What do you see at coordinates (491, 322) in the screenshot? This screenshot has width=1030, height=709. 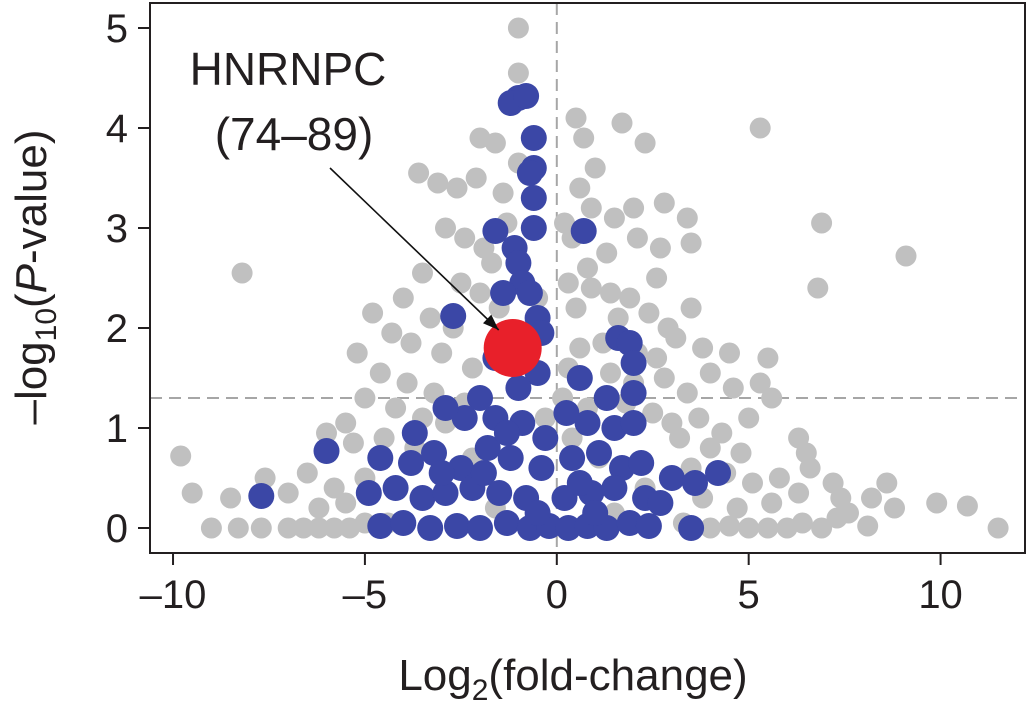 I see `annotation-arrowhead` at bounding box center [491, 322].